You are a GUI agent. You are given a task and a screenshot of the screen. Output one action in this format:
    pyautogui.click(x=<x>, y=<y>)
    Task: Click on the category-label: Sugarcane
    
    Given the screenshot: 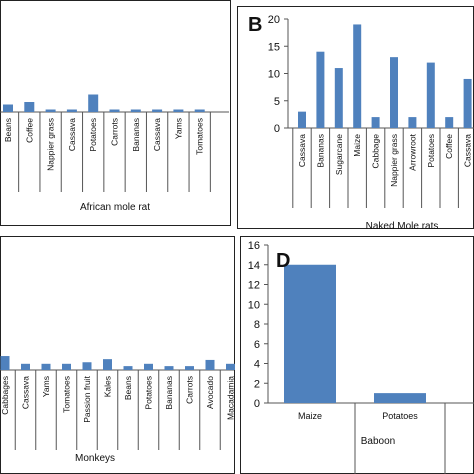 What is the action you would take?
    pyautogui.click(x=339, y=154)
    